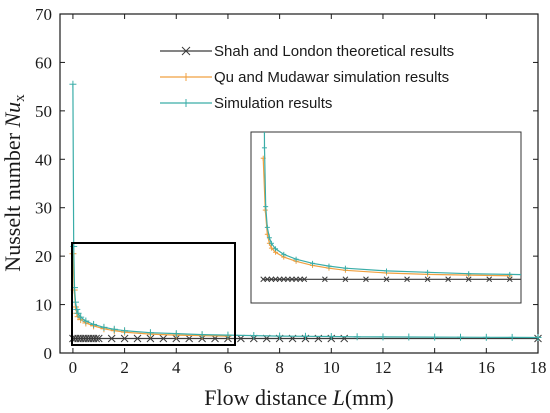  Describe the element at coordinates (43, 208) in the screenshot. I see `y-tick-label: 30` at that location.